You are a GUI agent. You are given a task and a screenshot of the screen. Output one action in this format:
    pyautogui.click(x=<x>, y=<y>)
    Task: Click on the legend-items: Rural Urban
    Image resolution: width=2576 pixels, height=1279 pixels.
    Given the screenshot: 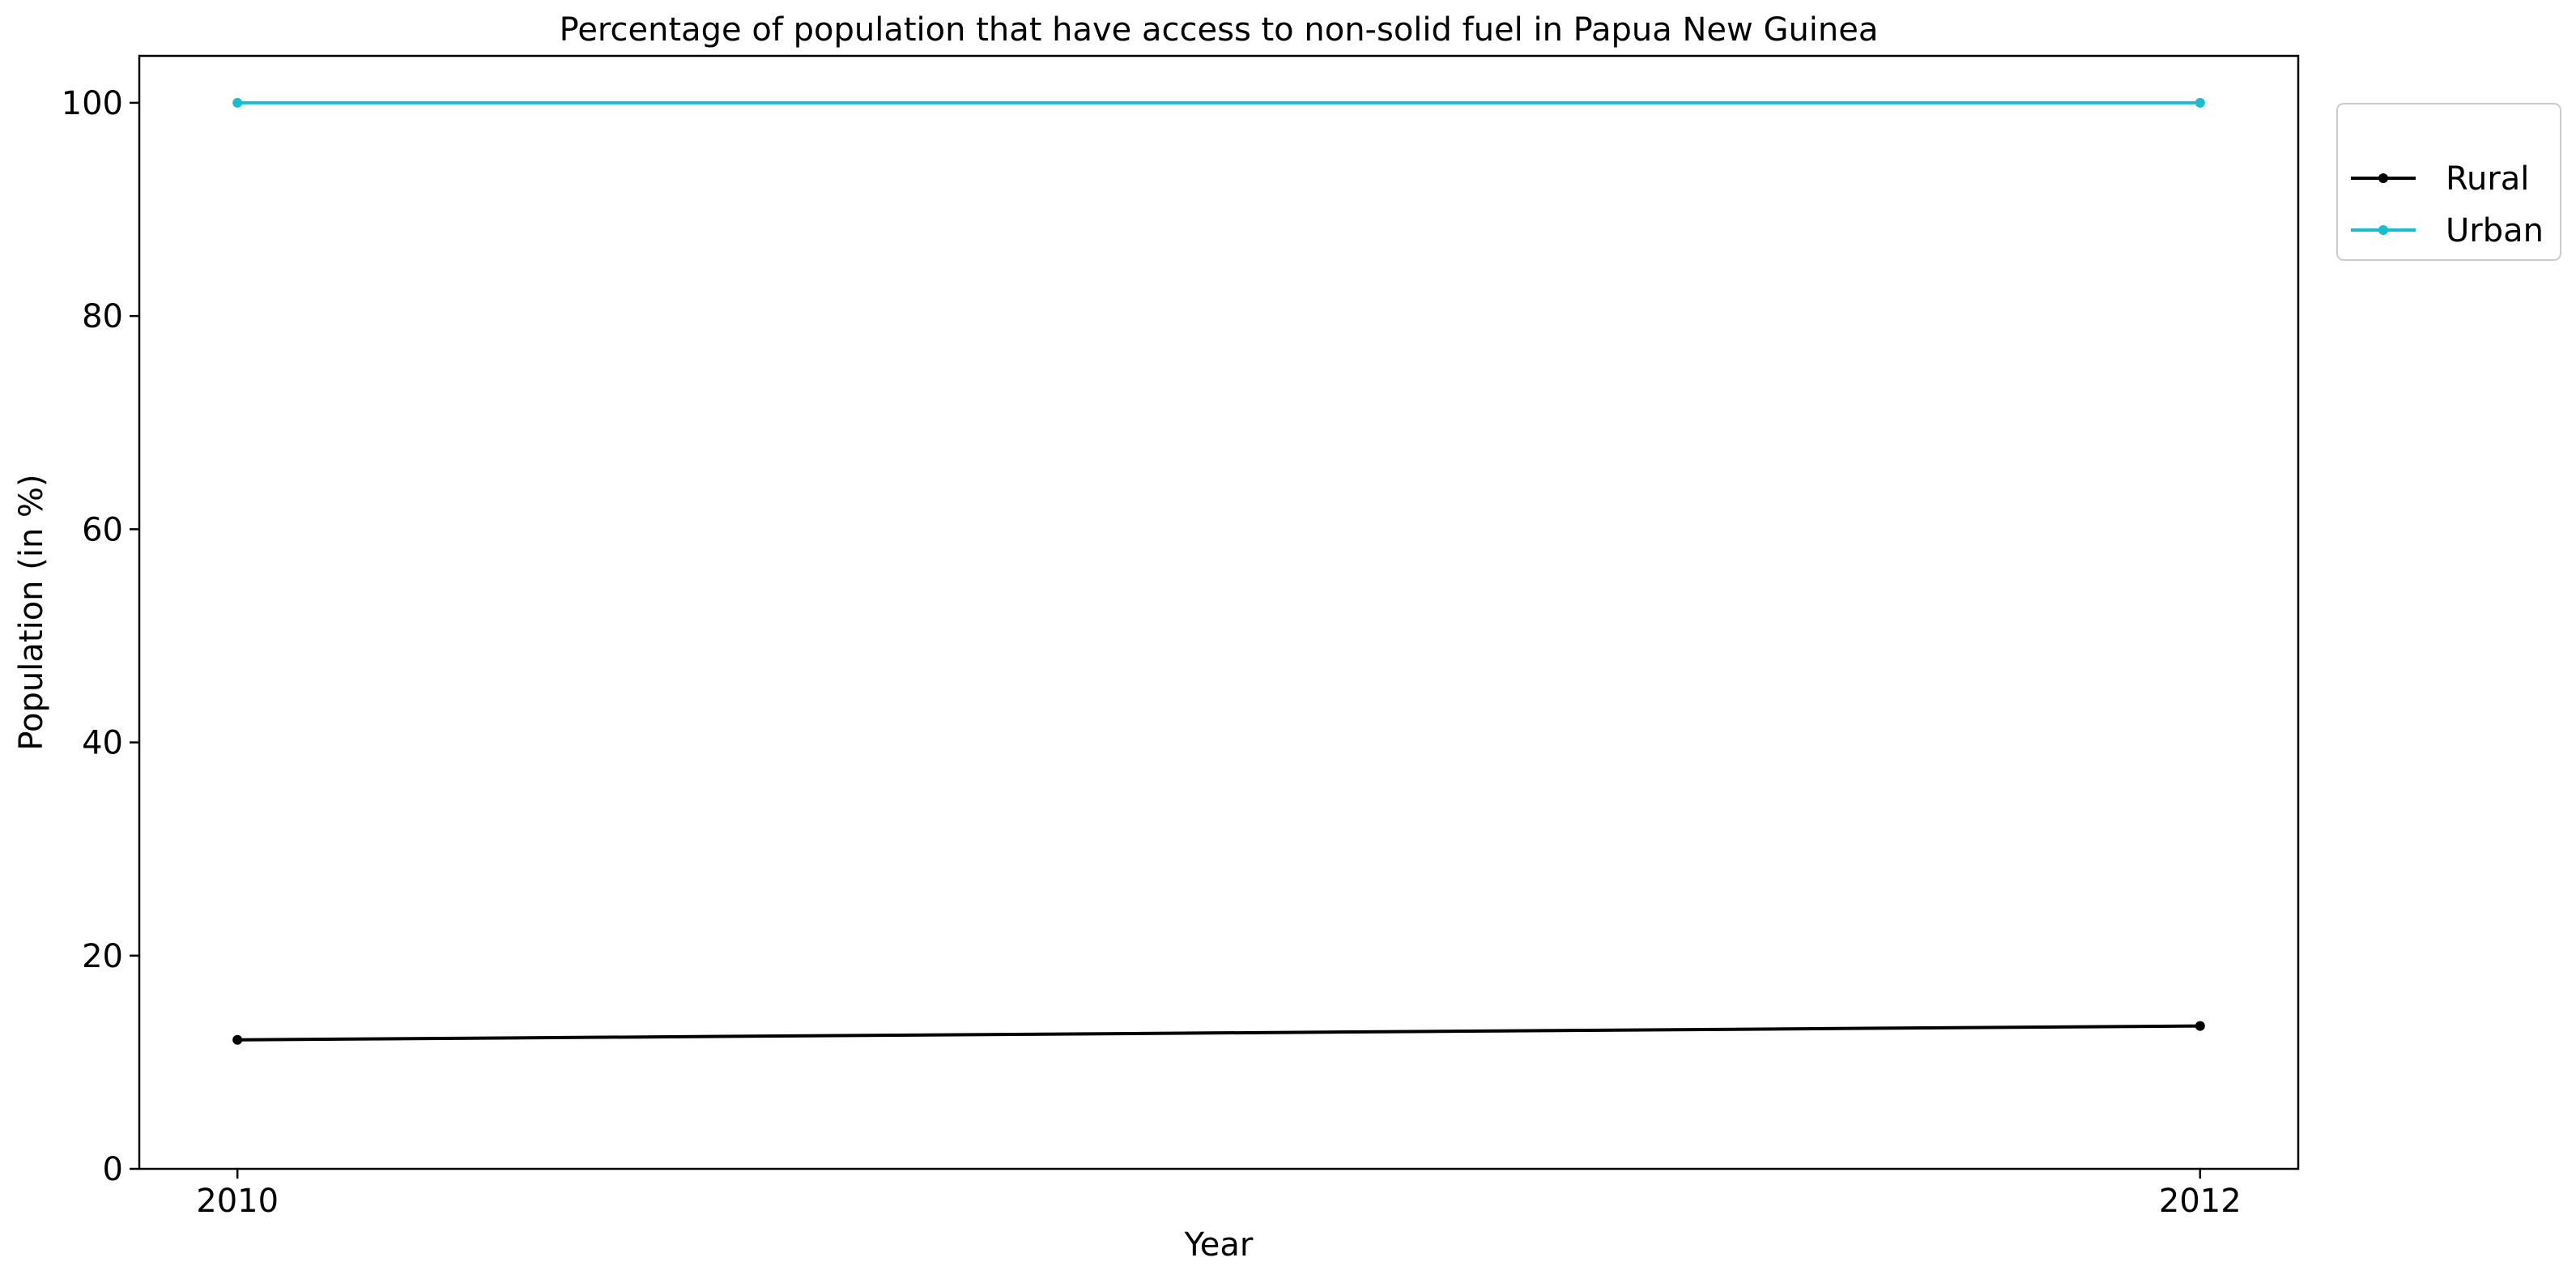 What is the action you would take?
    pyautogui.click(x=2447, y=204)
    